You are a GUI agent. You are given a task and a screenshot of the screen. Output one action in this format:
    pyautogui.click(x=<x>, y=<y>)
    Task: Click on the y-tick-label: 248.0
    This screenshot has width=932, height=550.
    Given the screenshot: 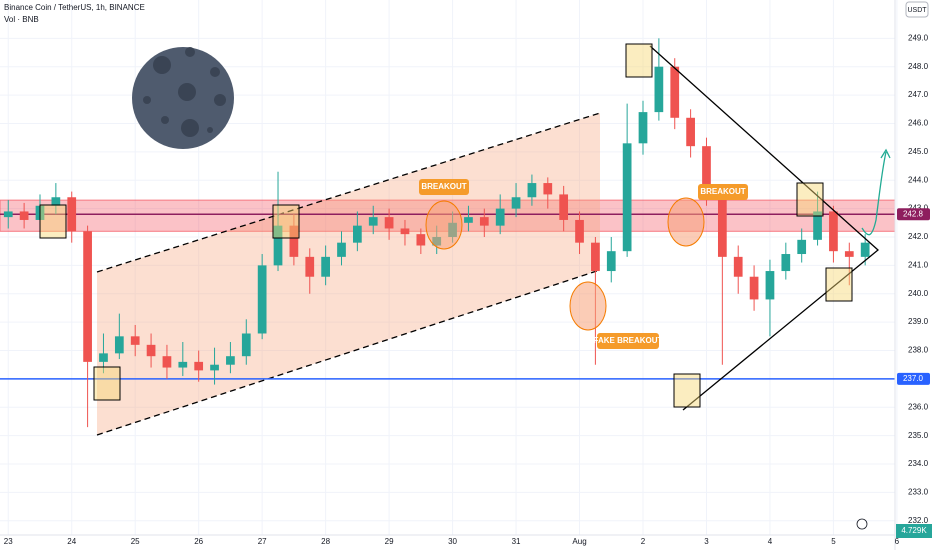 What is the action you would take?
    pyautogui.click(x=918, y=66)
    